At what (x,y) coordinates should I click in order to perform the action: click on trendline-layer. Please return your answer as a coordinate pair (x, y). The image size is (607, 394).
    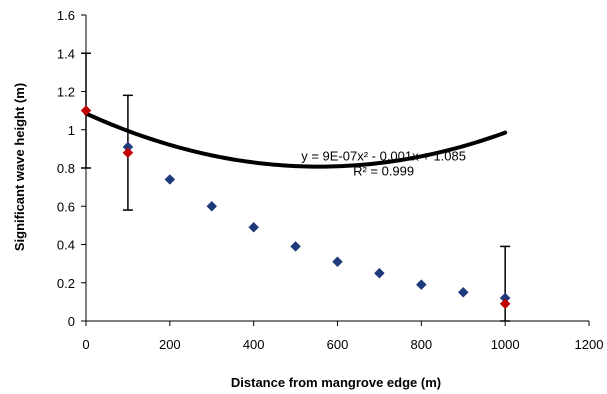
    Looking at the image, I should click on (296, 140).